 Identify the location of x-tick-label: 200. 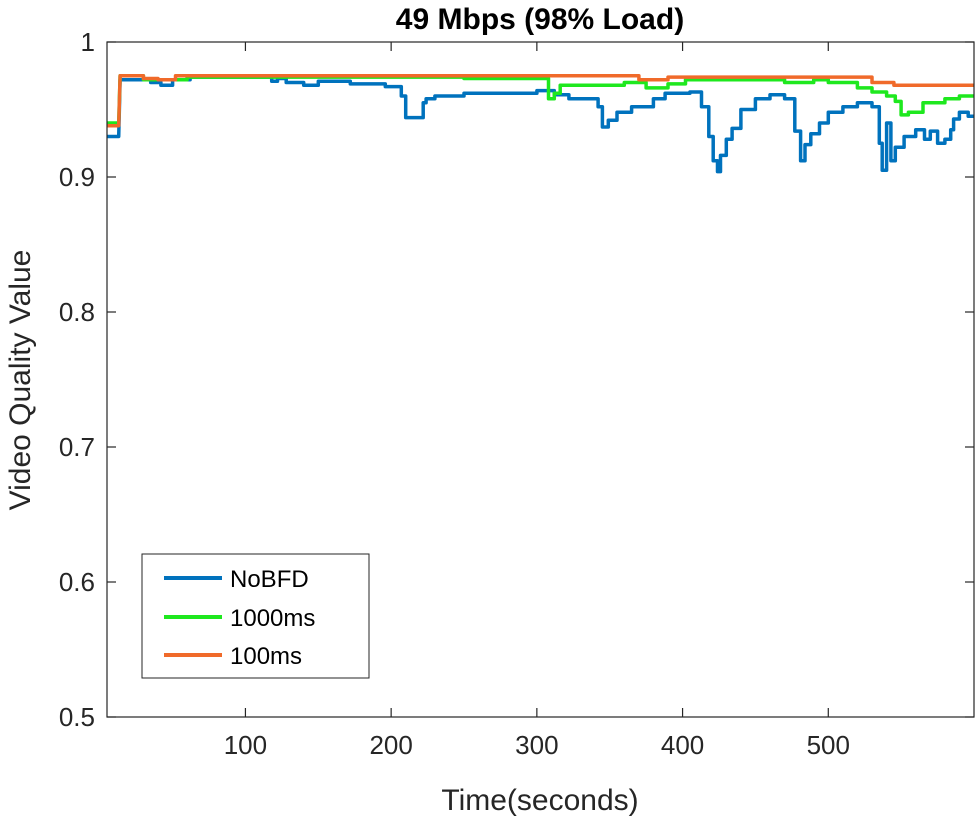
(390, 745).